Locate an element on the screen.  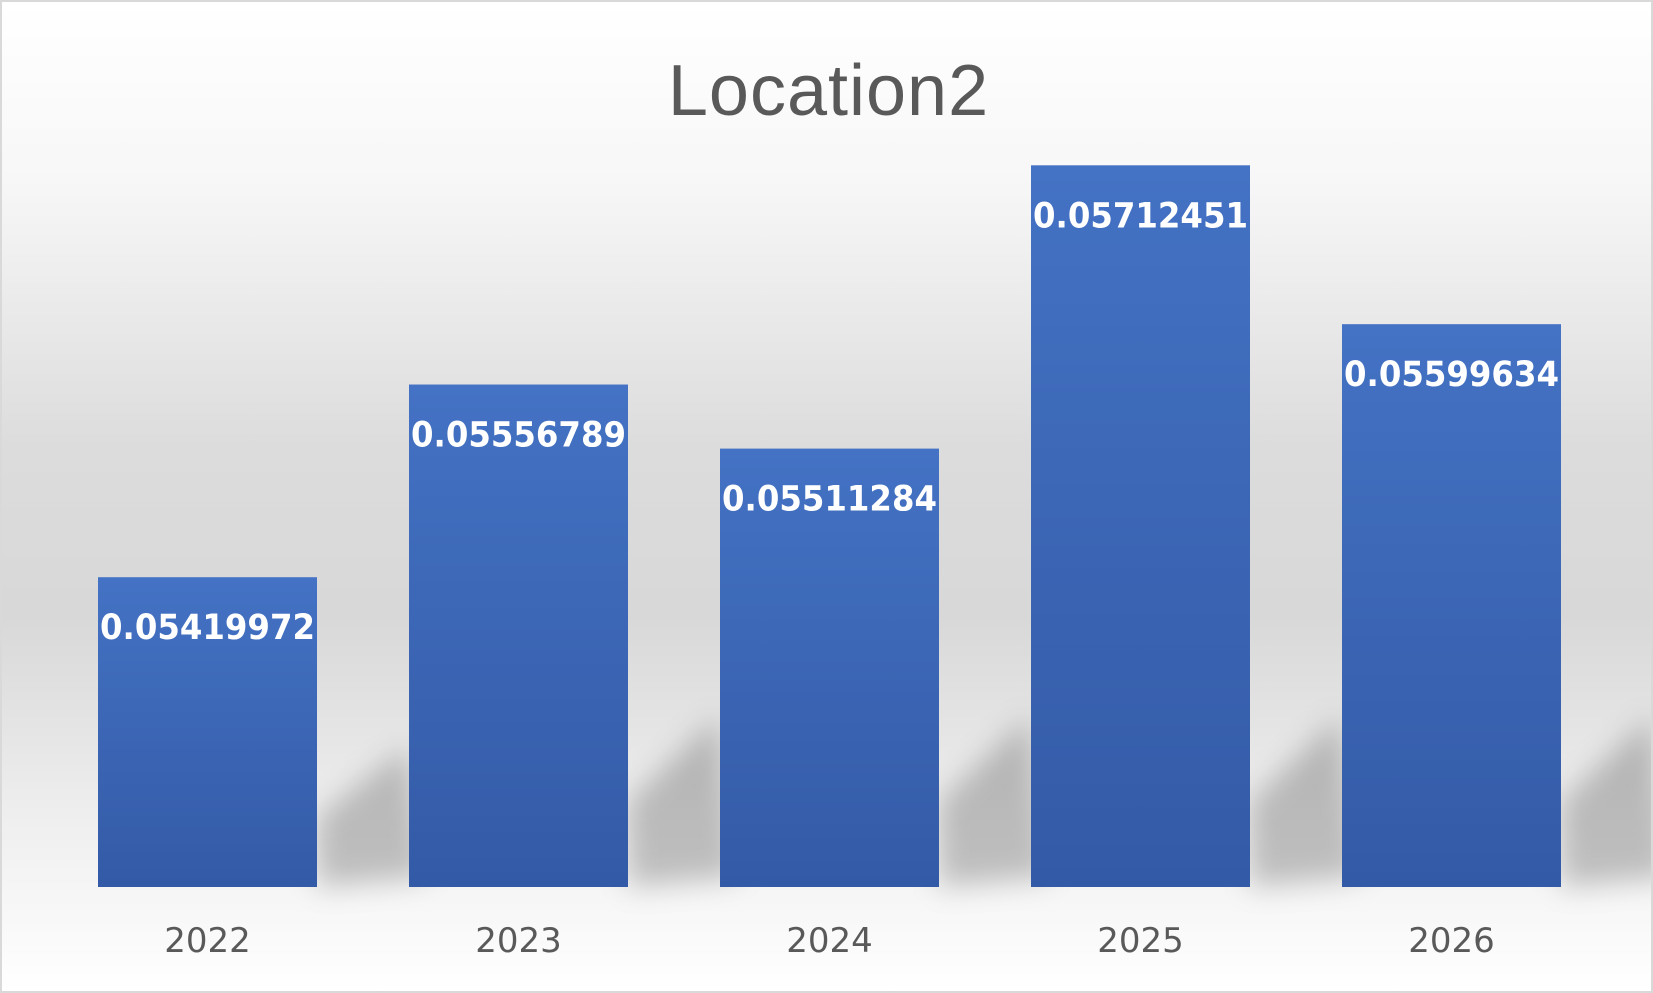
data-label: 0.05599634 is located at coordinates (1451, 375).